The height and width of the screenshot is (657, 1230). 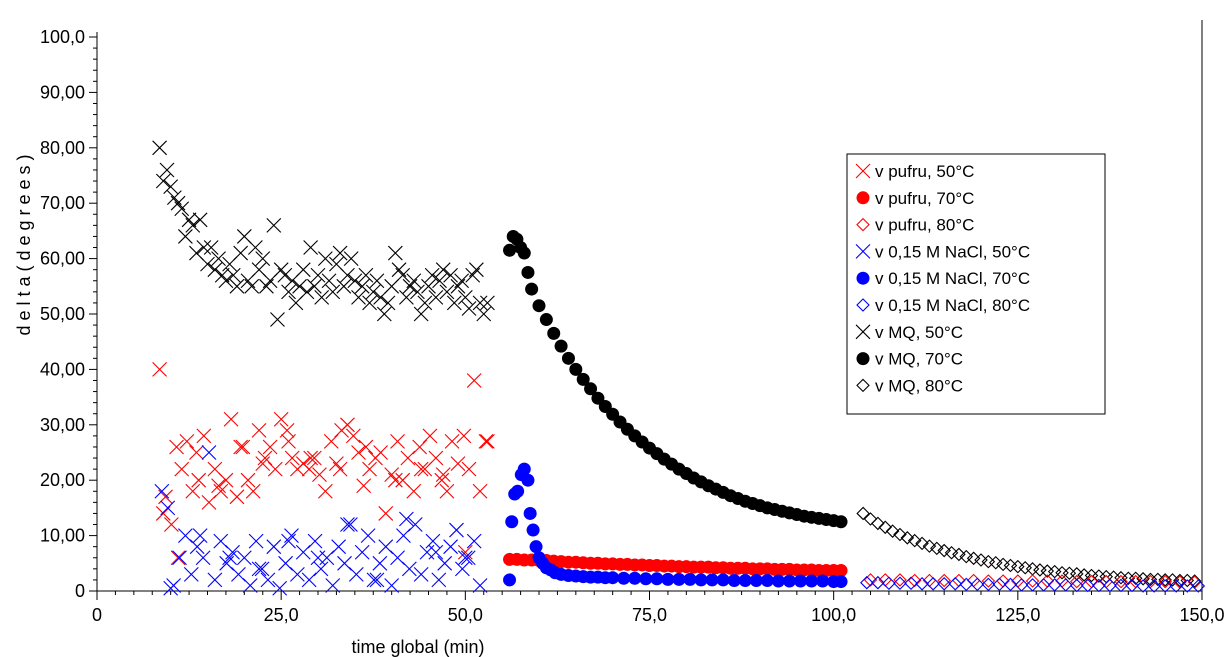 What do you see at coordinates (952, 251) in the screenshot?
I see `legend-label: v 0,15 M NaCl, 50°C` at bounding box center [952, 251].